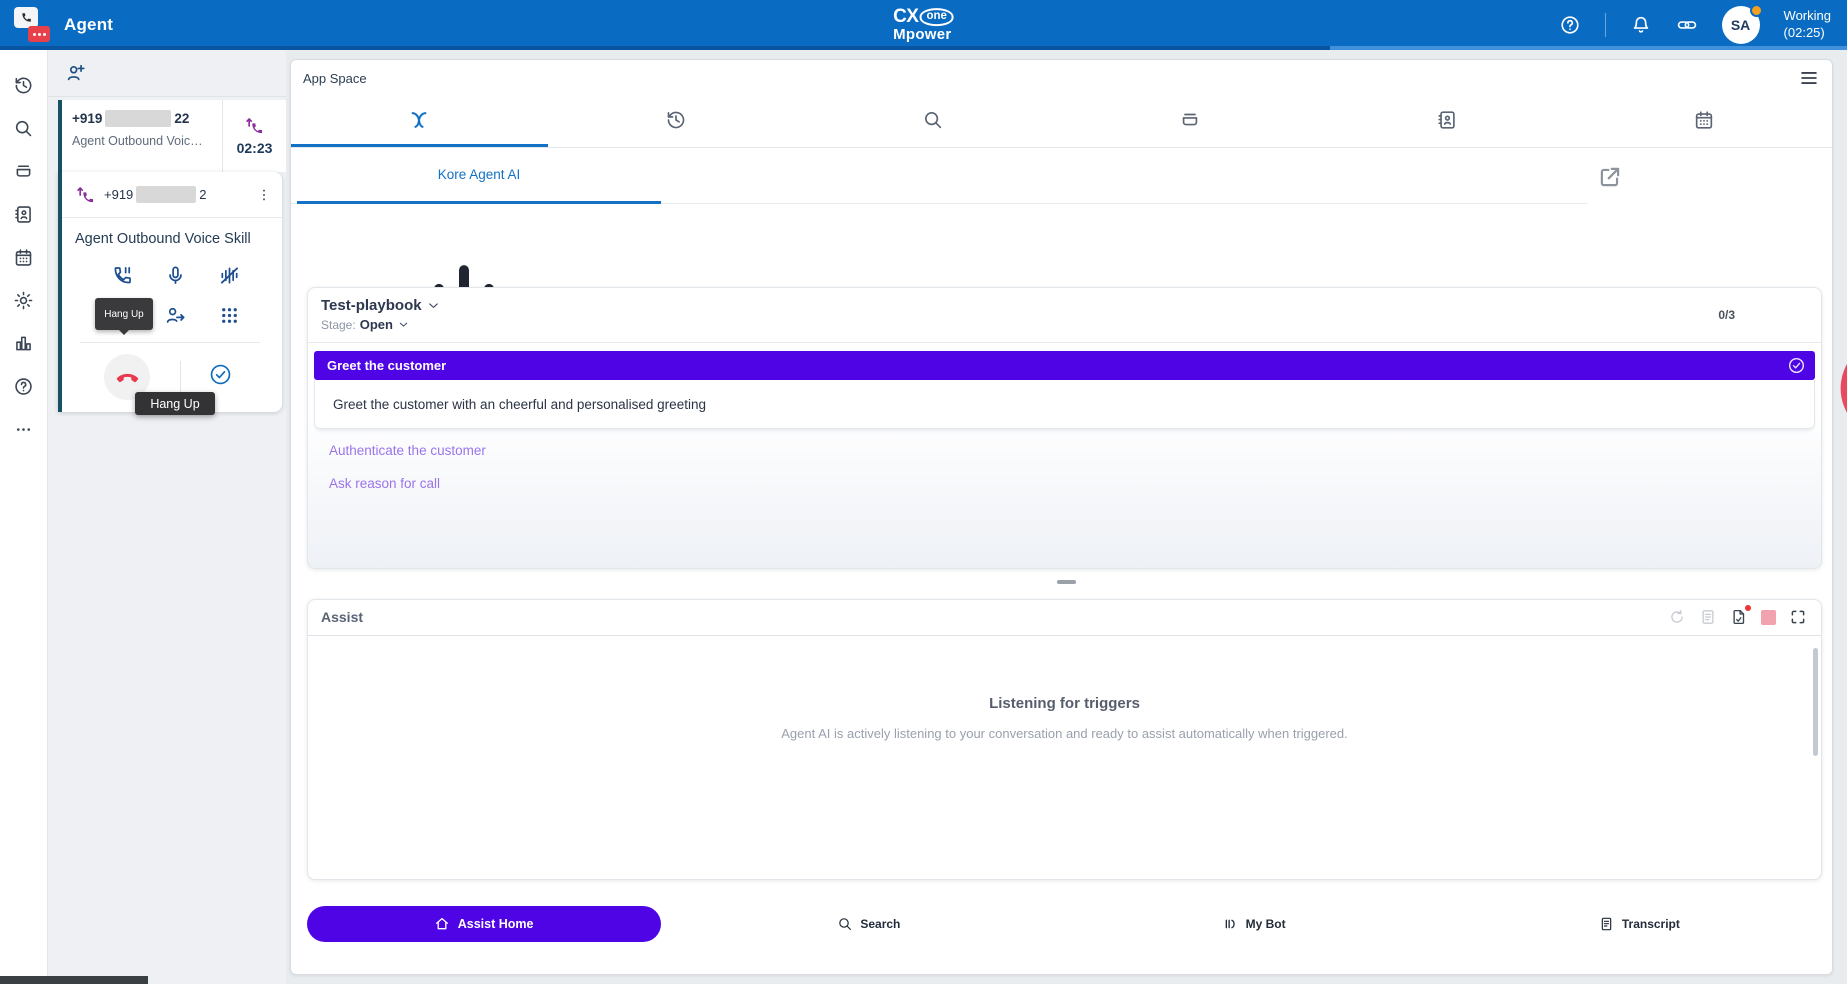  I want to click on address-book-icon, so click(23, 214).